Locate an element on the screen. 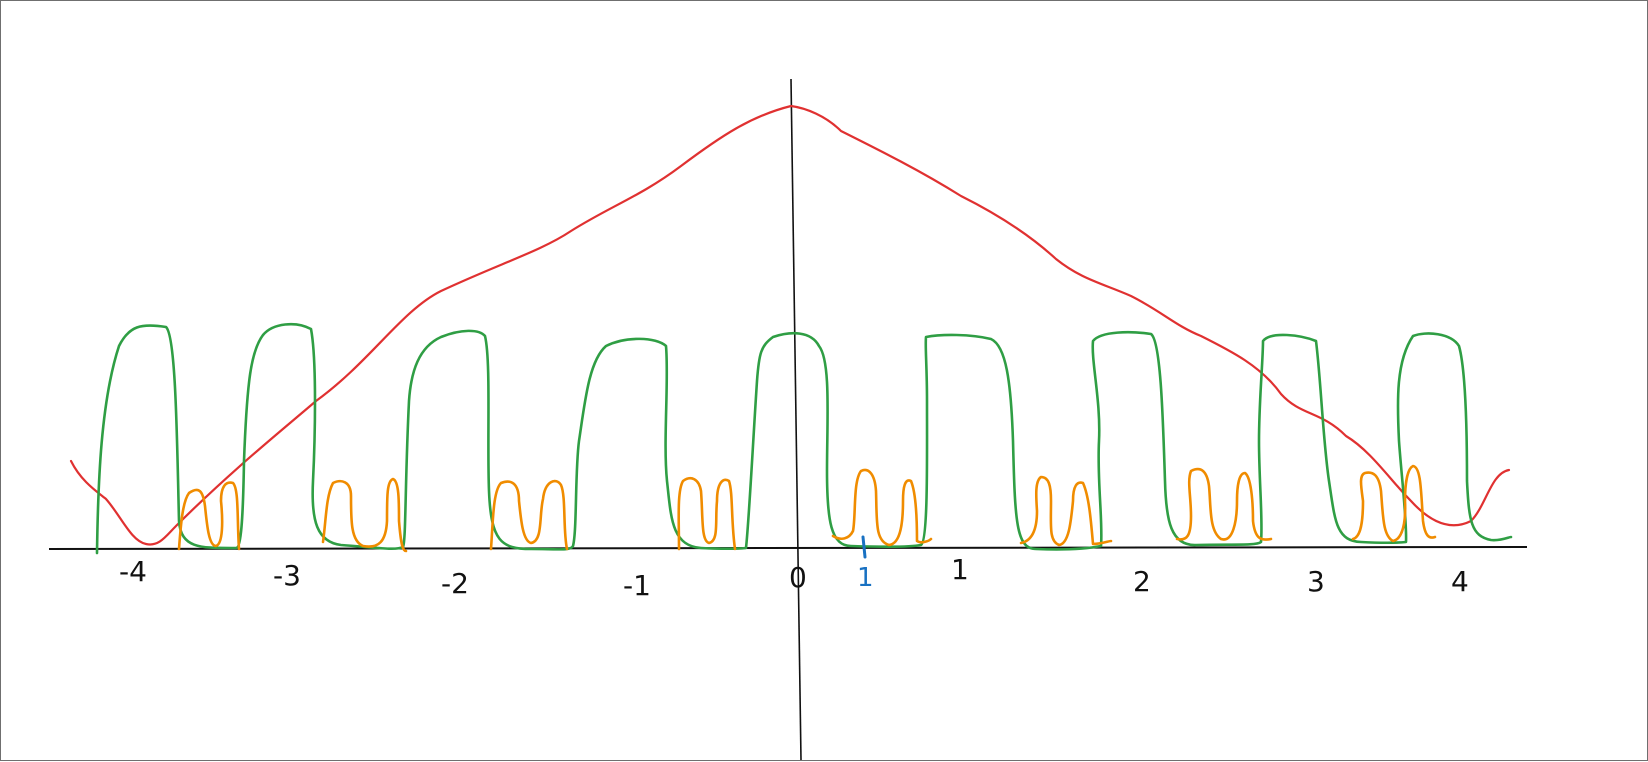  y-axis is located at coordinates (796, 419).